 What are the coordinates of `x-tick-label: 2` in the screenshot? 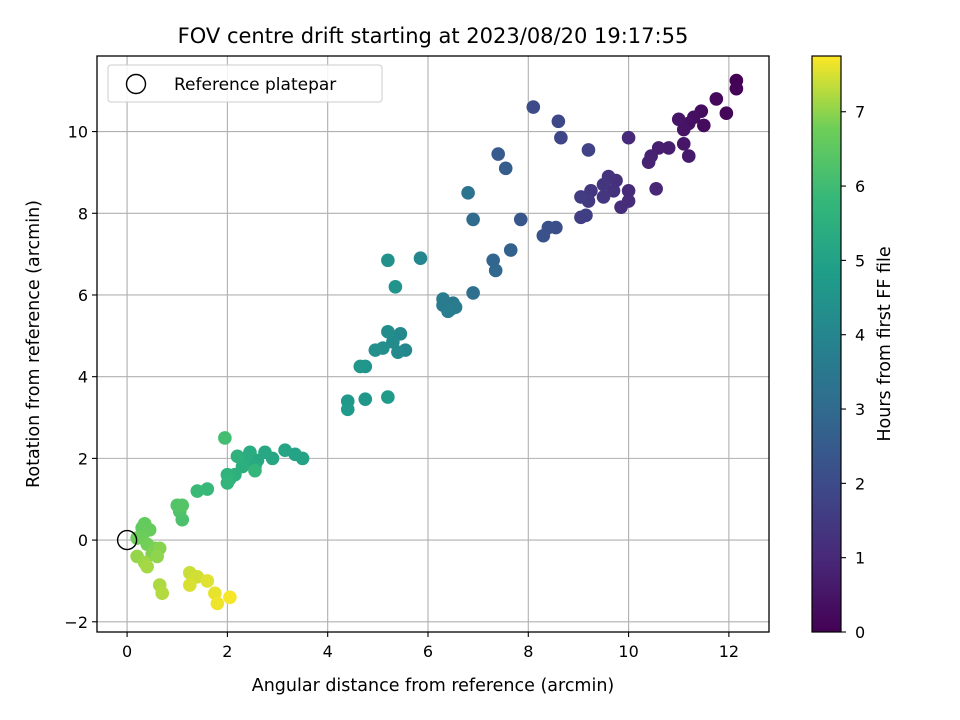 It's located at (227, 651).